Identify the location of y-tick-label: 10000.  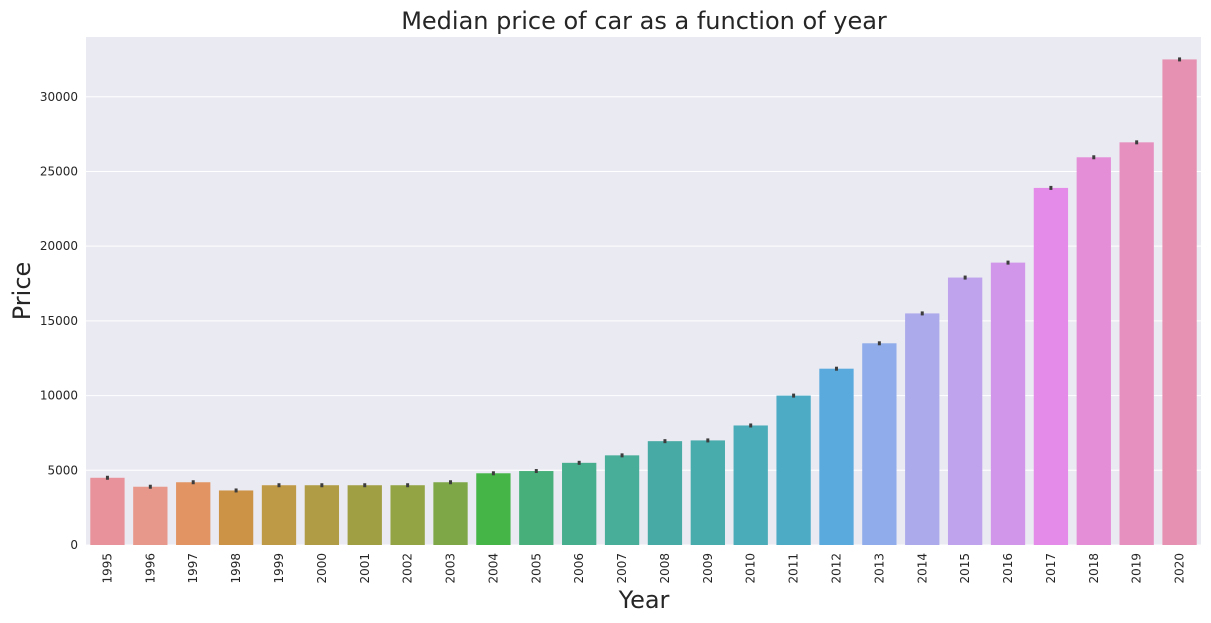
(59, 396).